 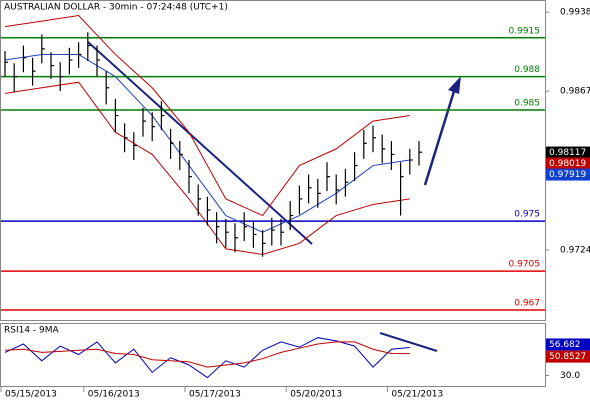 What do you see at coordinates (527, 70) in the screenshot?
I see `level-label: 0.988` at bounding box center [527, 70].